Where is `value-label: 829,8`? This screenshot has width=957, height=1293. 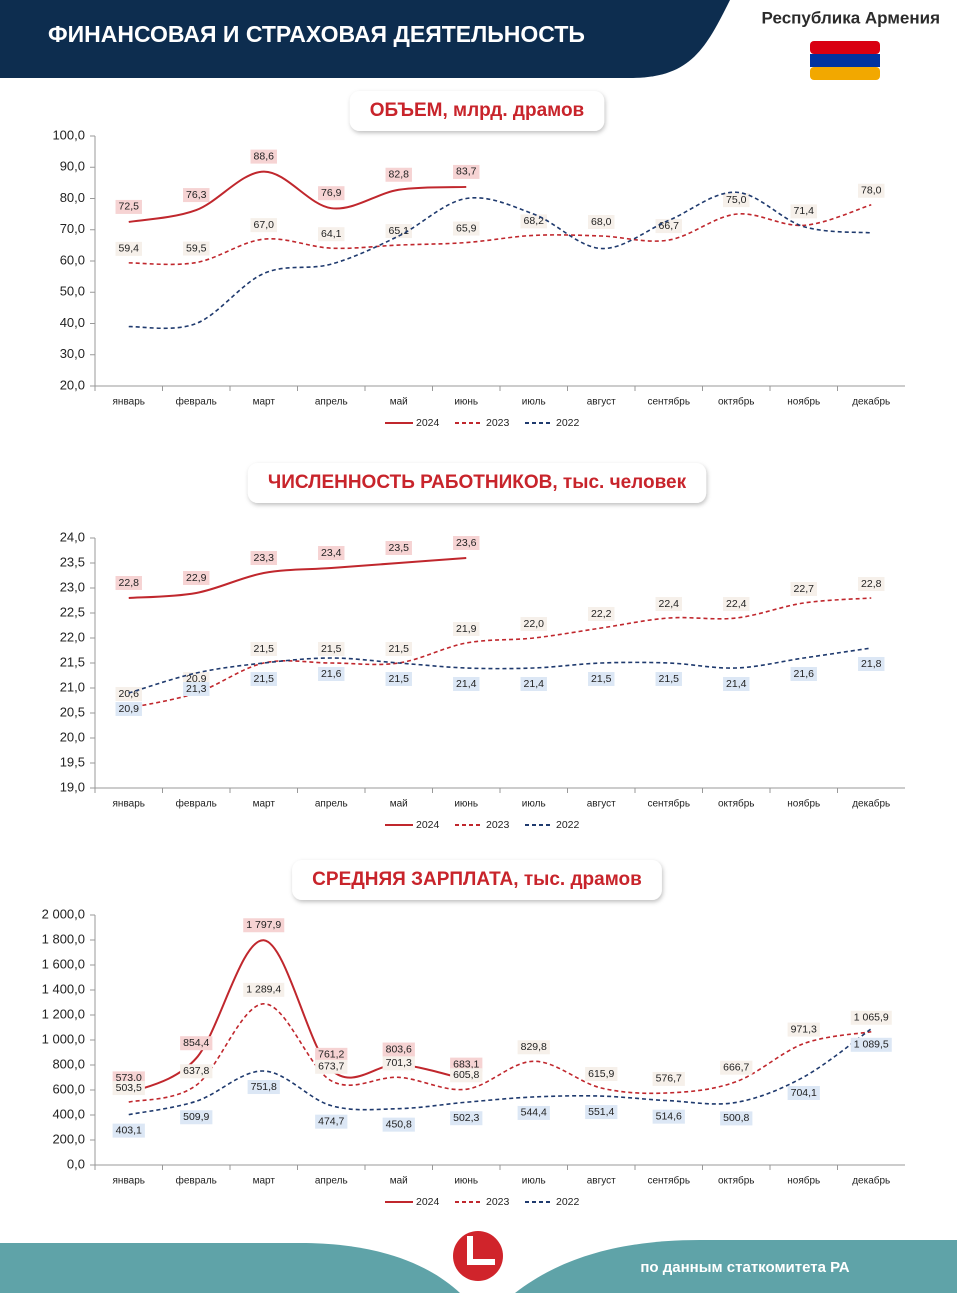
value-label: 829,8 is located at coordinates (534, 1047).